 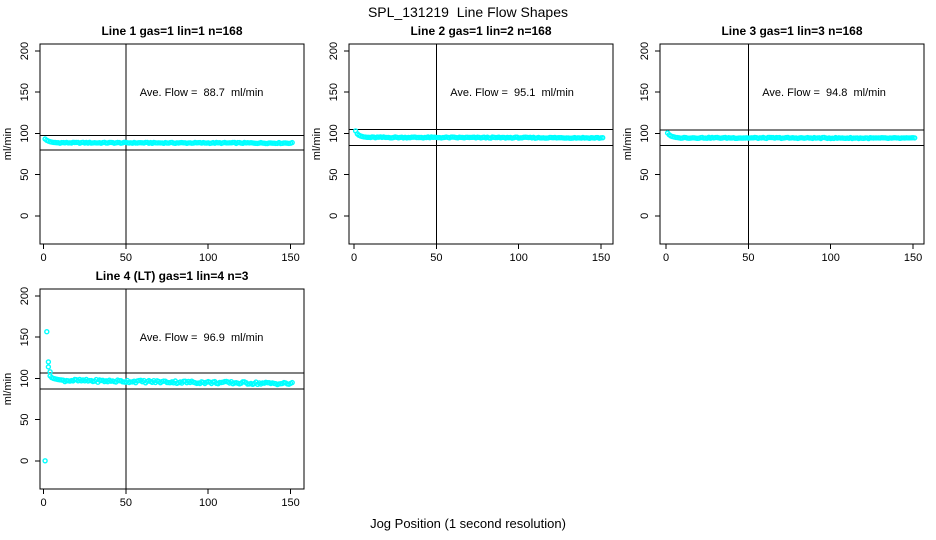 I want to click on panel-title: Line 1 gas=1 lin=1 n=168, so click(x=171, y=31).